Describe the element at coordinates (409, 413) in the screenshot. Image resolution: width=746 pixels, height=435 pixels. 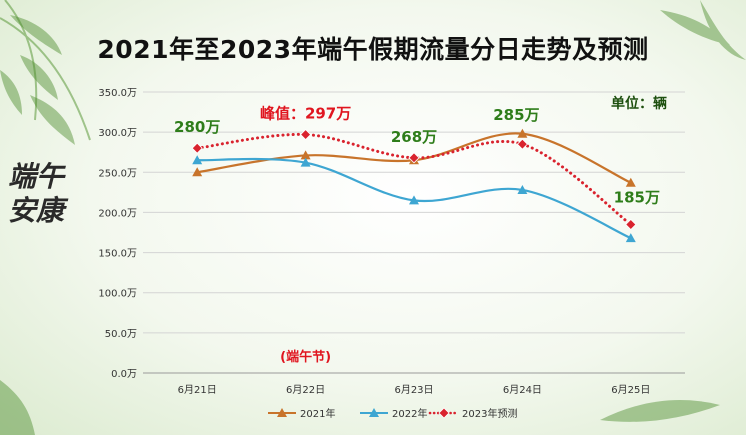
I see `legend-label: 2022年` at that location.